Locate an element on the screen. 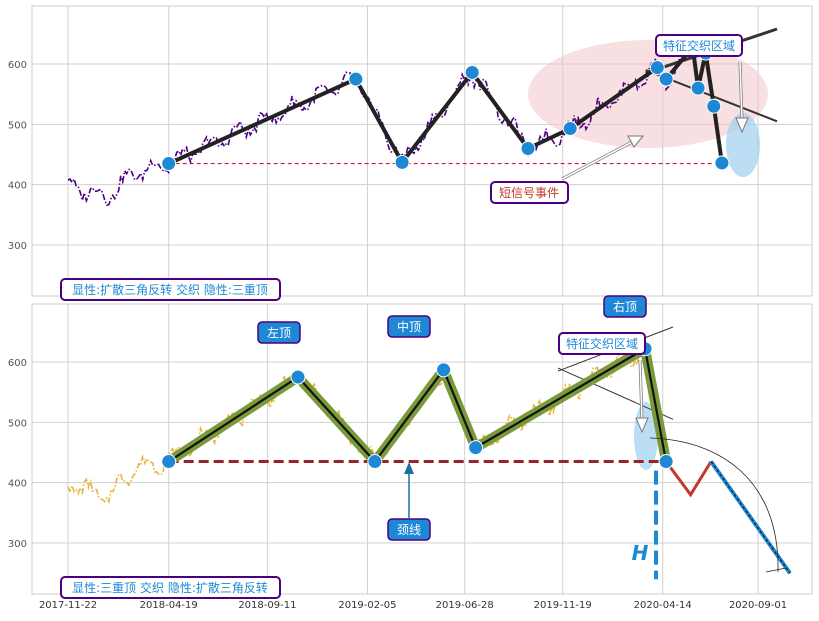 The image size is (819, 621). x-tick-label: 2017-11-22 is located at coordinates (68, 605).